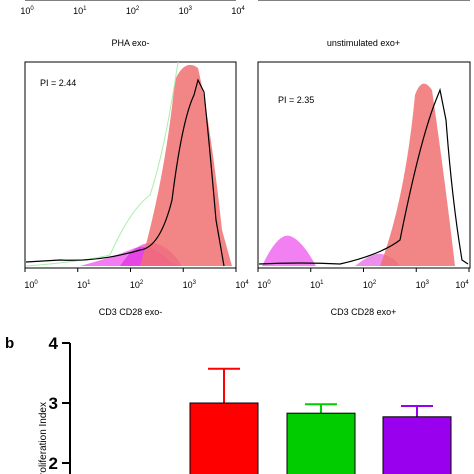 Image resolution: width=474 pixels, height=474 pixels. What do you see at coordinates (130, 43) in the screenshot?
I see `panel-title: PHA exo-` at bounding box center [130, 43].